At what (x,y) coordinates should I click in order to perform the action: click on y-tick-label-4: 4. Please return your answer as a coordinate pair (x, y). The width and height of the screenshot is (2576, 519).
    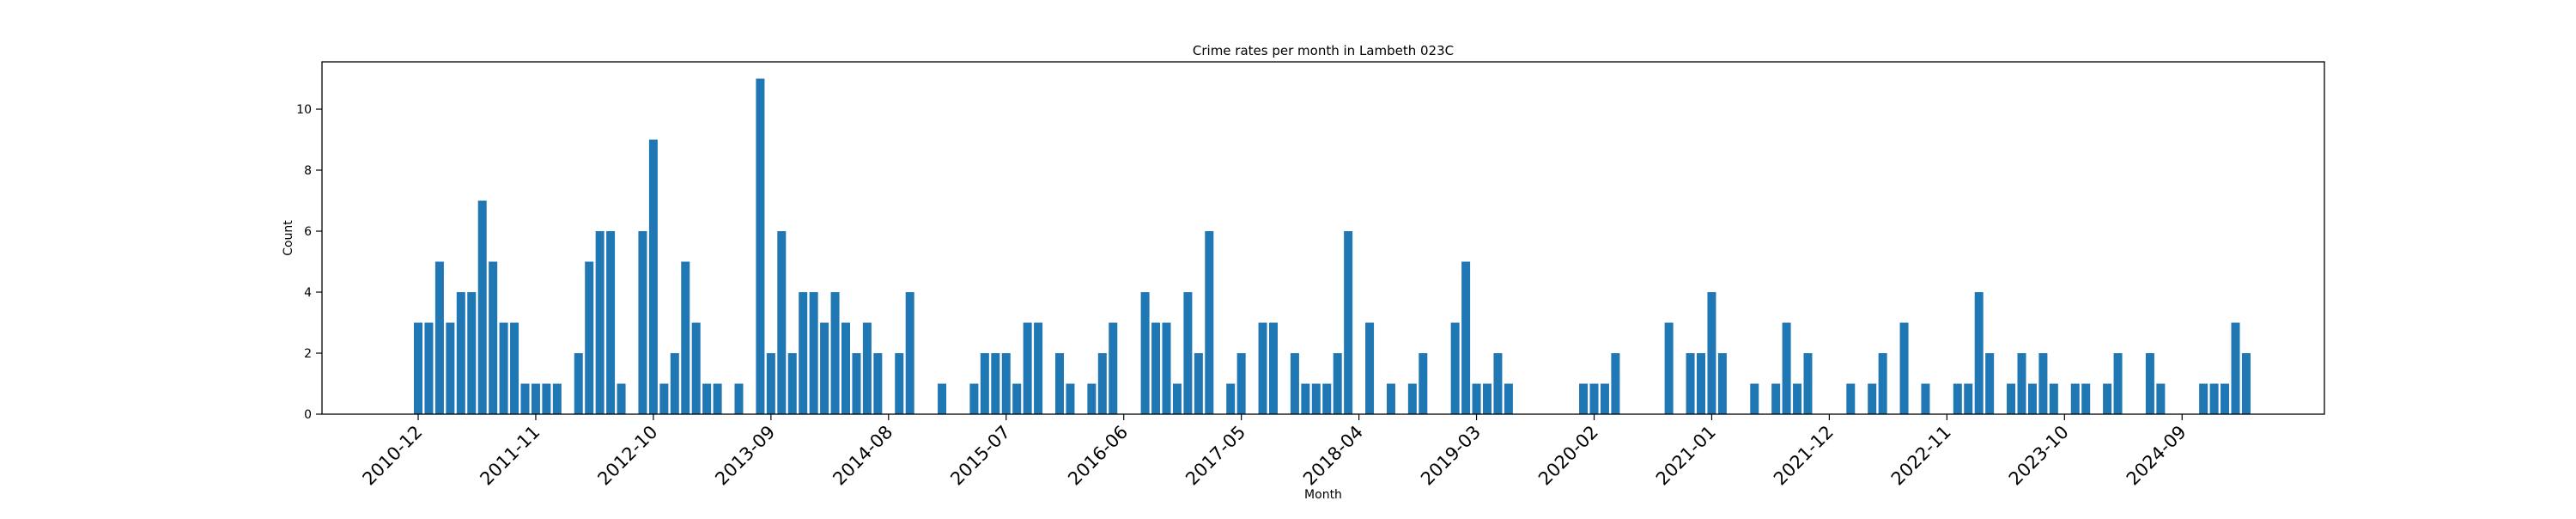
    Looking at the image, I should click on (308, 293).